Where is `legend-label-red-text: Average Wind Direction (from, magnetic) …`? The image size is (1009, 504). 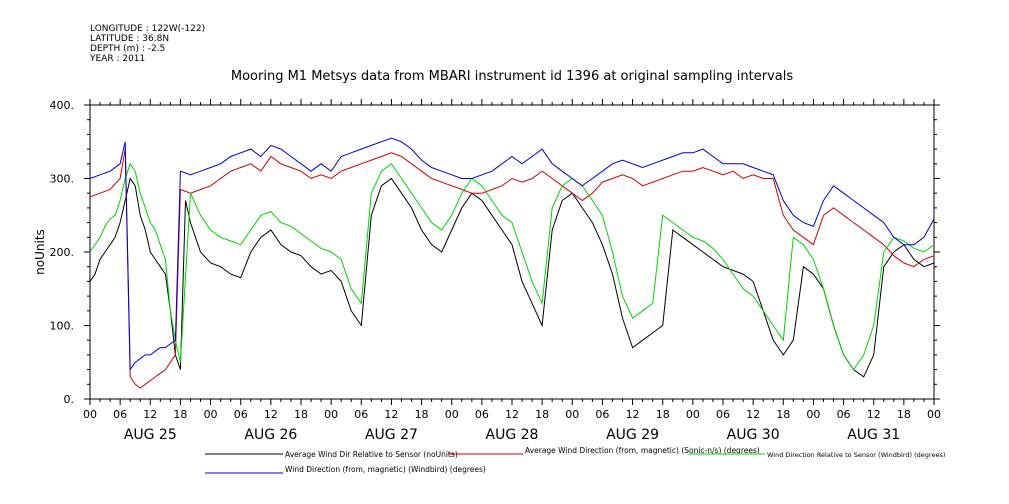
legend-label-red-text: Average Wind Direction (from, magnetic) … is located at coordinates (642, 450).